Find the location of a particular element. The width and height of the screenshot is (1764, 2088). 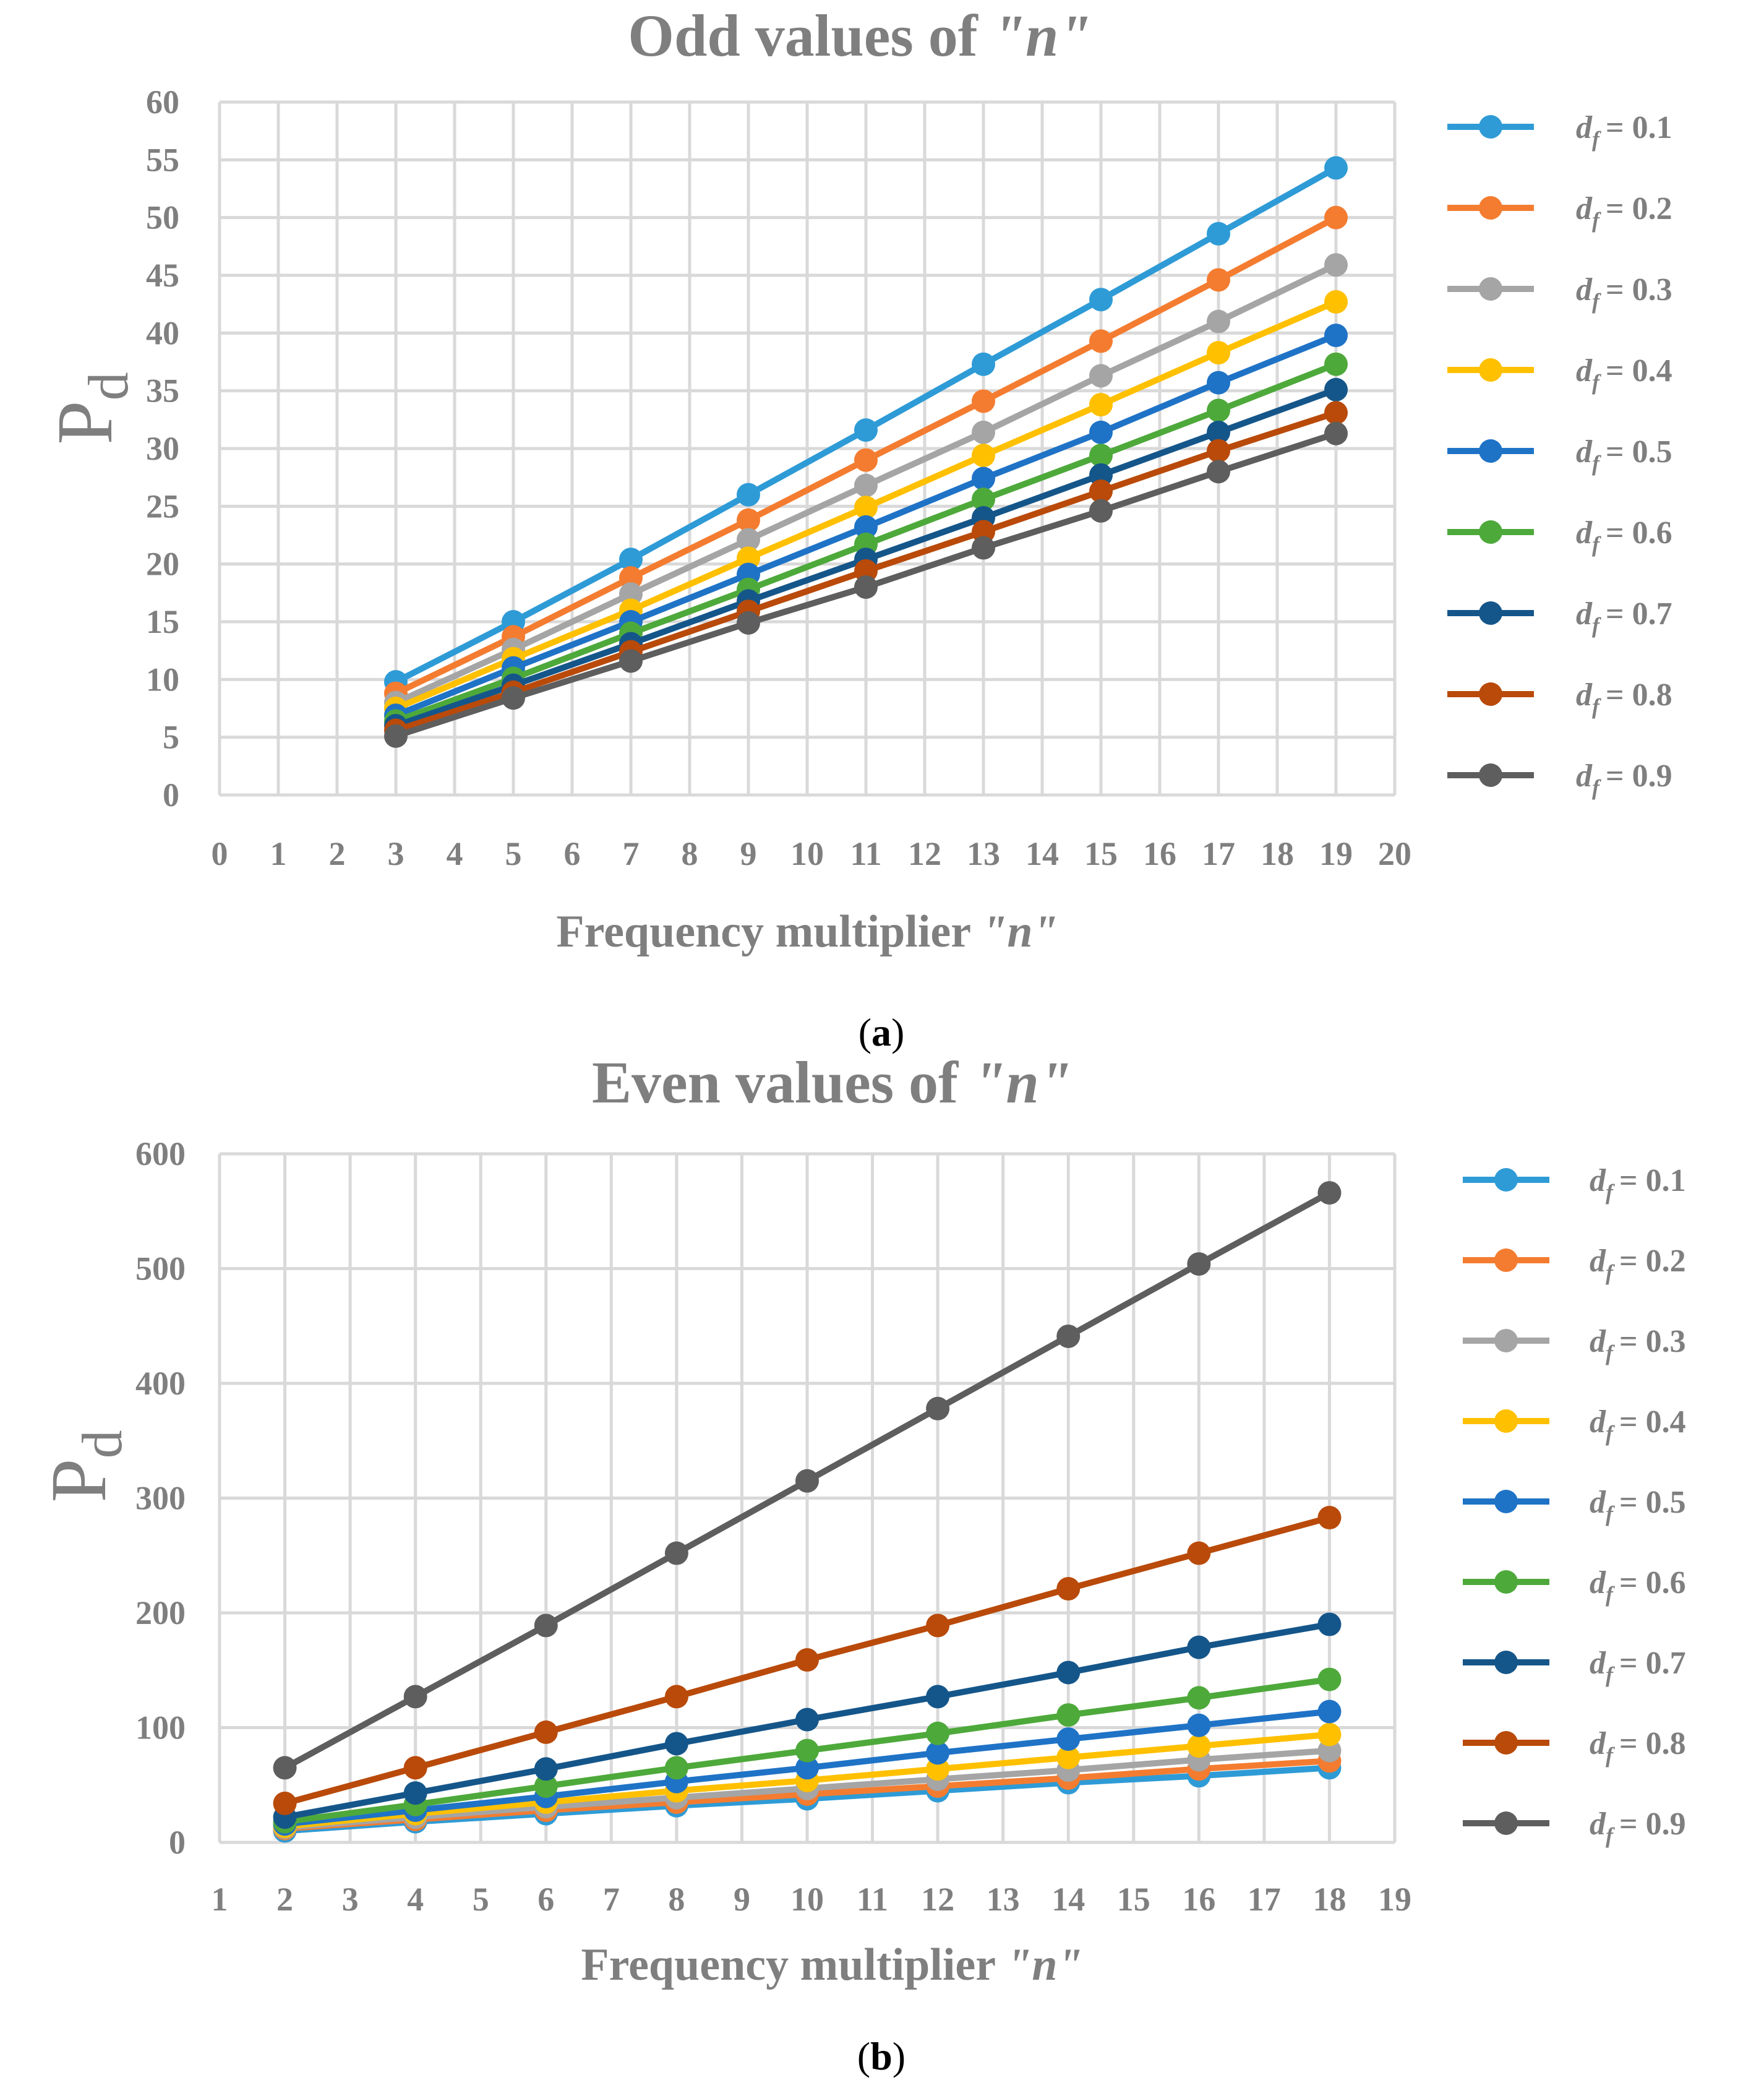

y-tick-label: 500 is located at coordinates (160, 1269).